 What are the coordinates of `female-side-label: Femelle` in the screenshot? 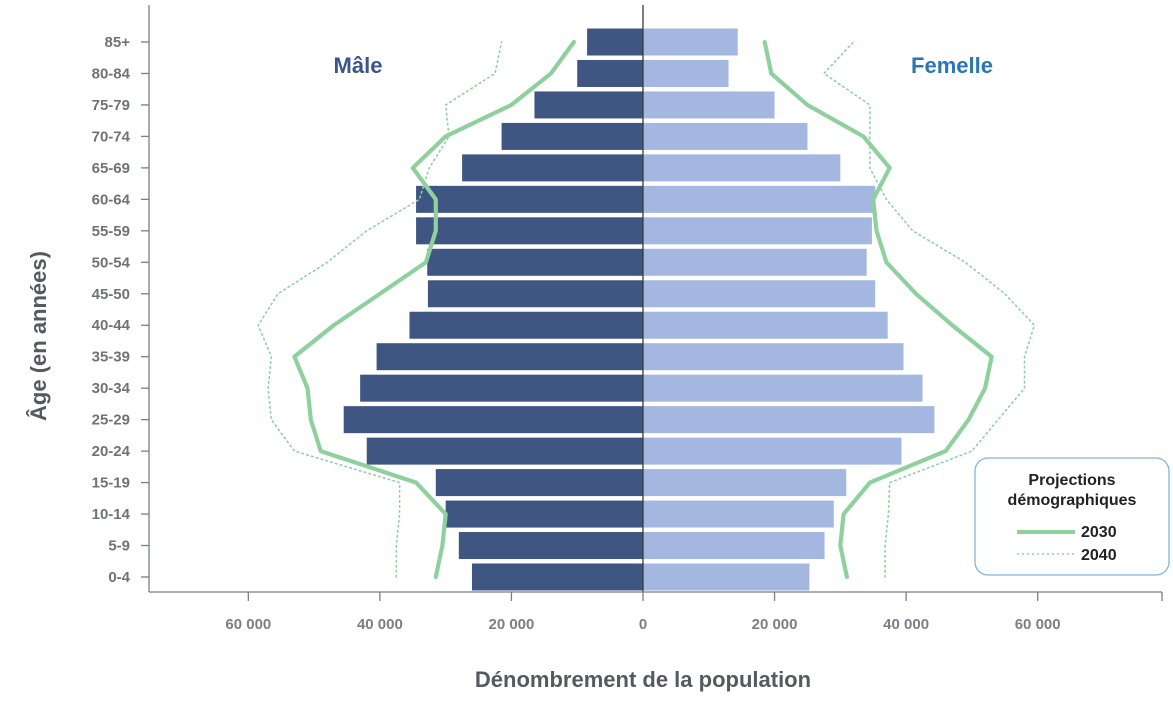 It's located at (952, 65).